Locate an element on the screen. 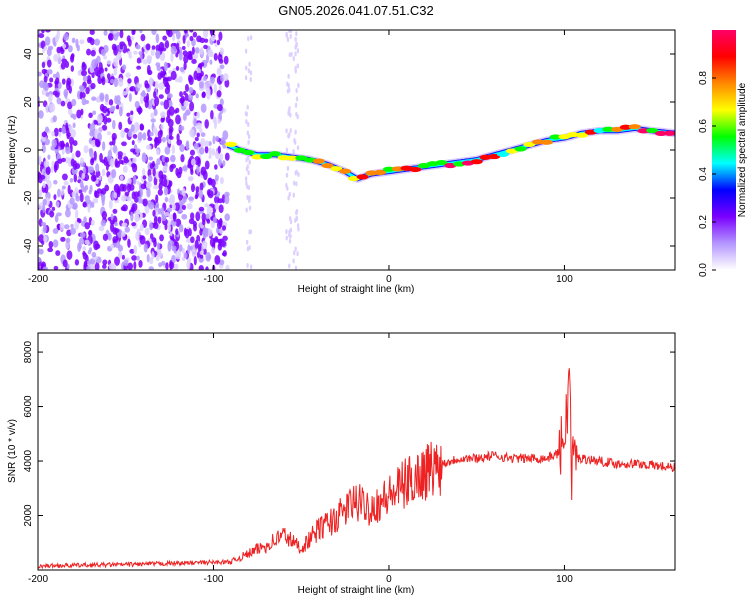 Image resolution: width=750 pixels, height=600 pixels. colorbar-gradient is located at coordinates (724, 150).